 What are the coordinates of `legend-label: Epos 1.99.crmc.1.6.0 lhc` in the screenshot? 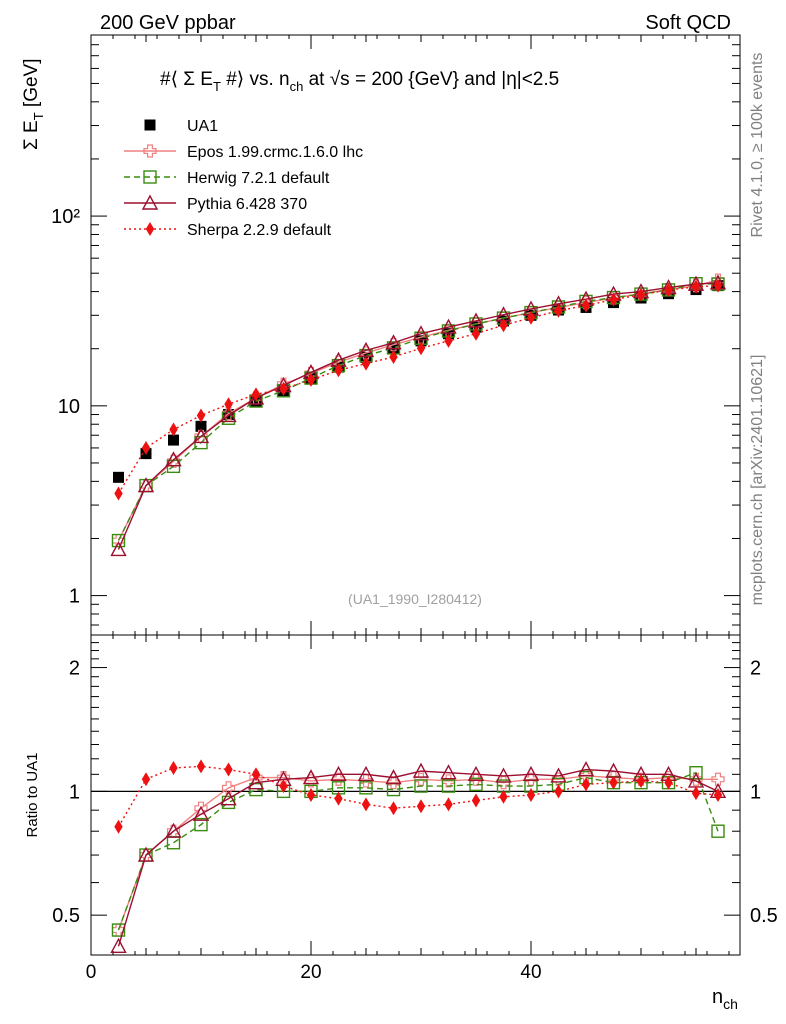 It's located at (275, 152).